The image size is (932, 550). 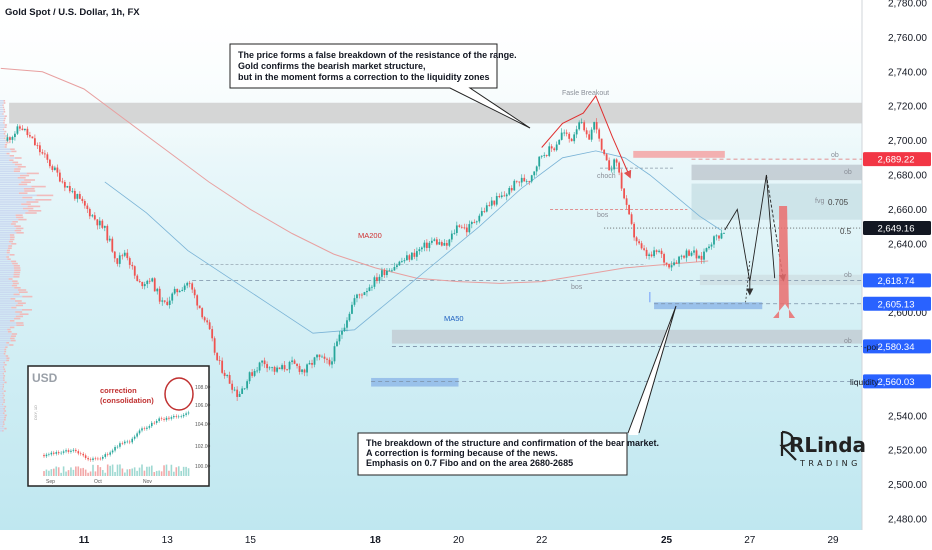 I want to click on poi-label: -poi, so click(x=871, y=347).